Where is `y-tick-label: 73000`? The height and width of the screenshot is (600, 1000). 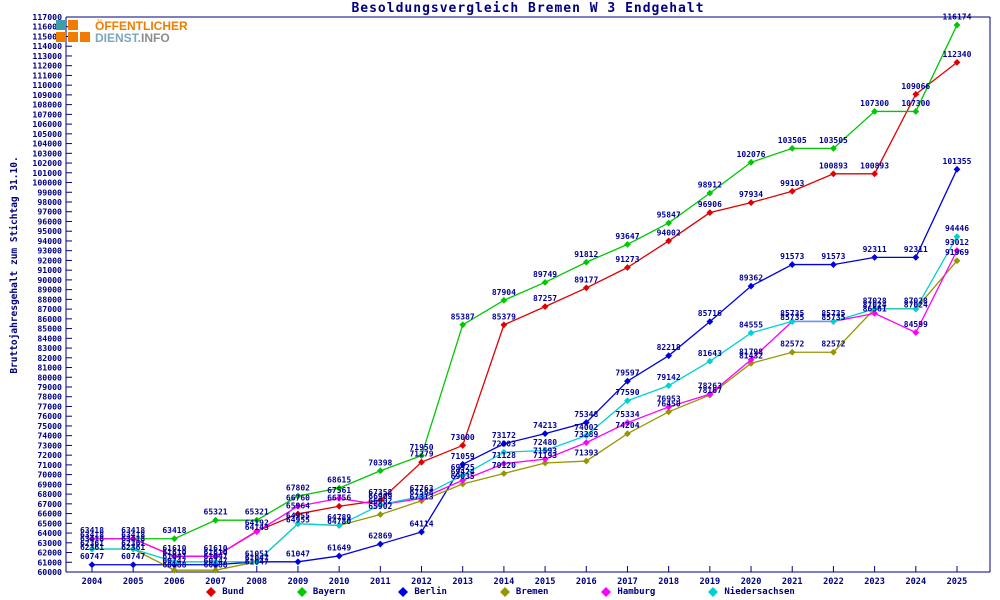
y-tick-label: 73000 is located at coordinates (49, 445).